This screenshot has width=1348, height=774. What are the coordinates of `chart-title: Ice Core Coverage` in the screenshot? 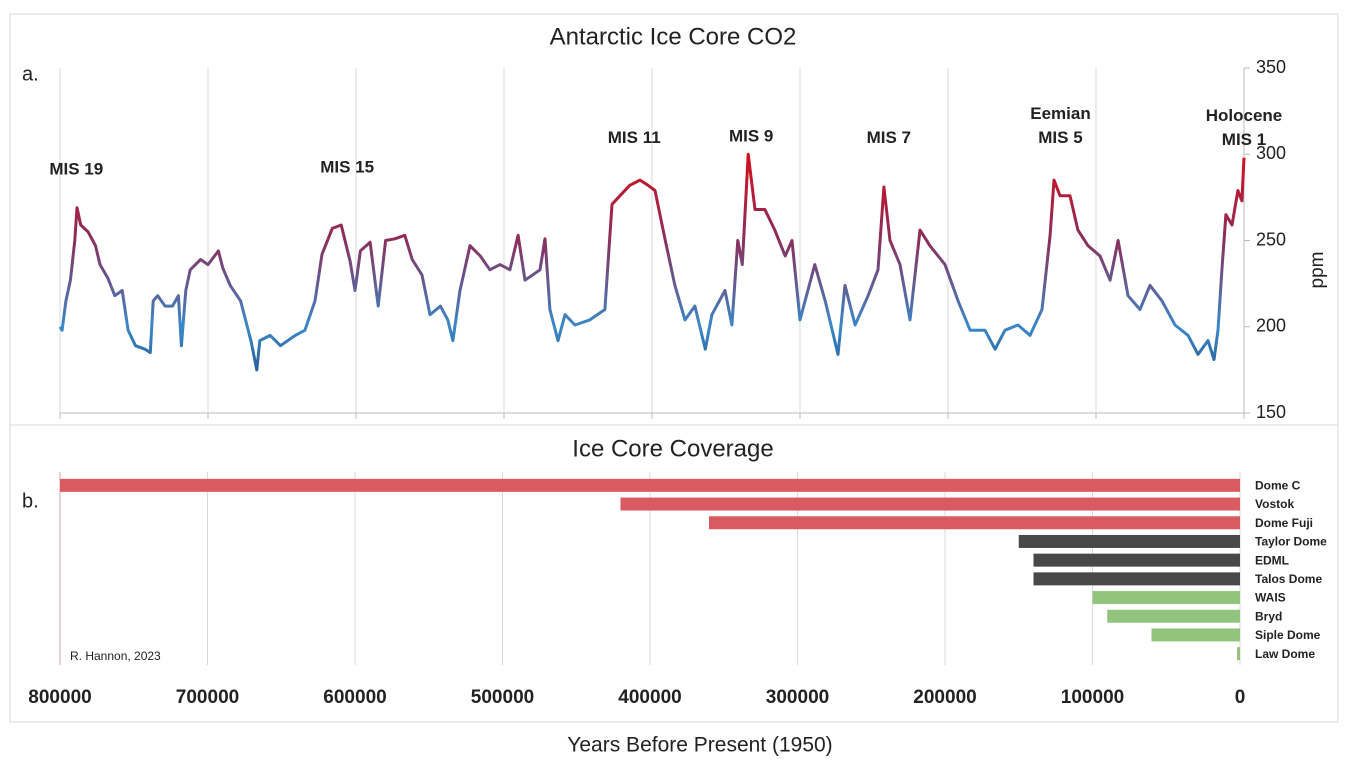 It's located at (672, 448).